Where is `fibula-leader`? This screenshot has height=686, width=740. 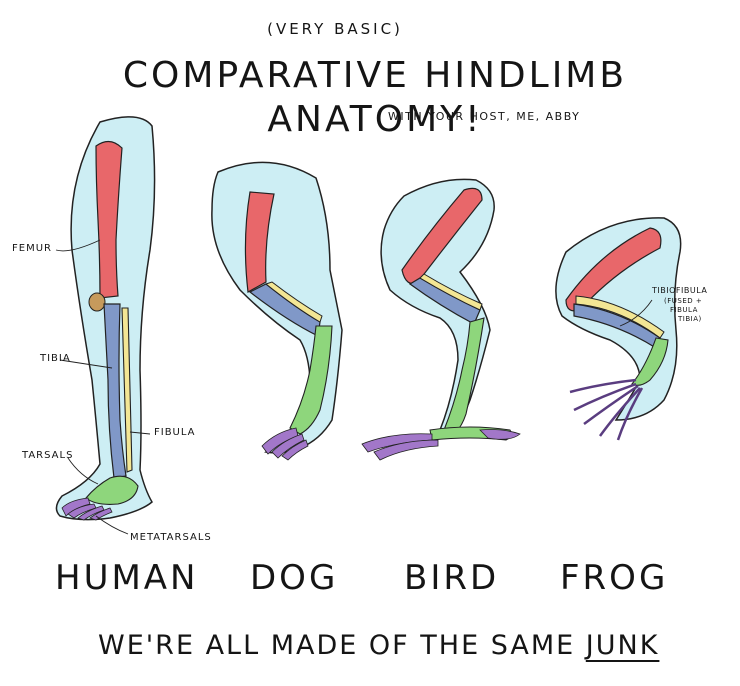
fibula-leader is located at coordinates (140, 433).